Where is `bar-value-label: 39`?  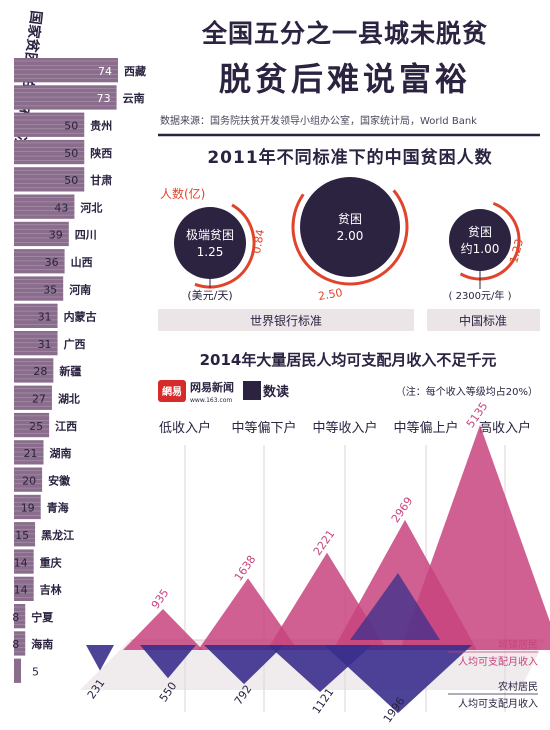 bar-value-label: 39 is located at coordinates (56, 235).